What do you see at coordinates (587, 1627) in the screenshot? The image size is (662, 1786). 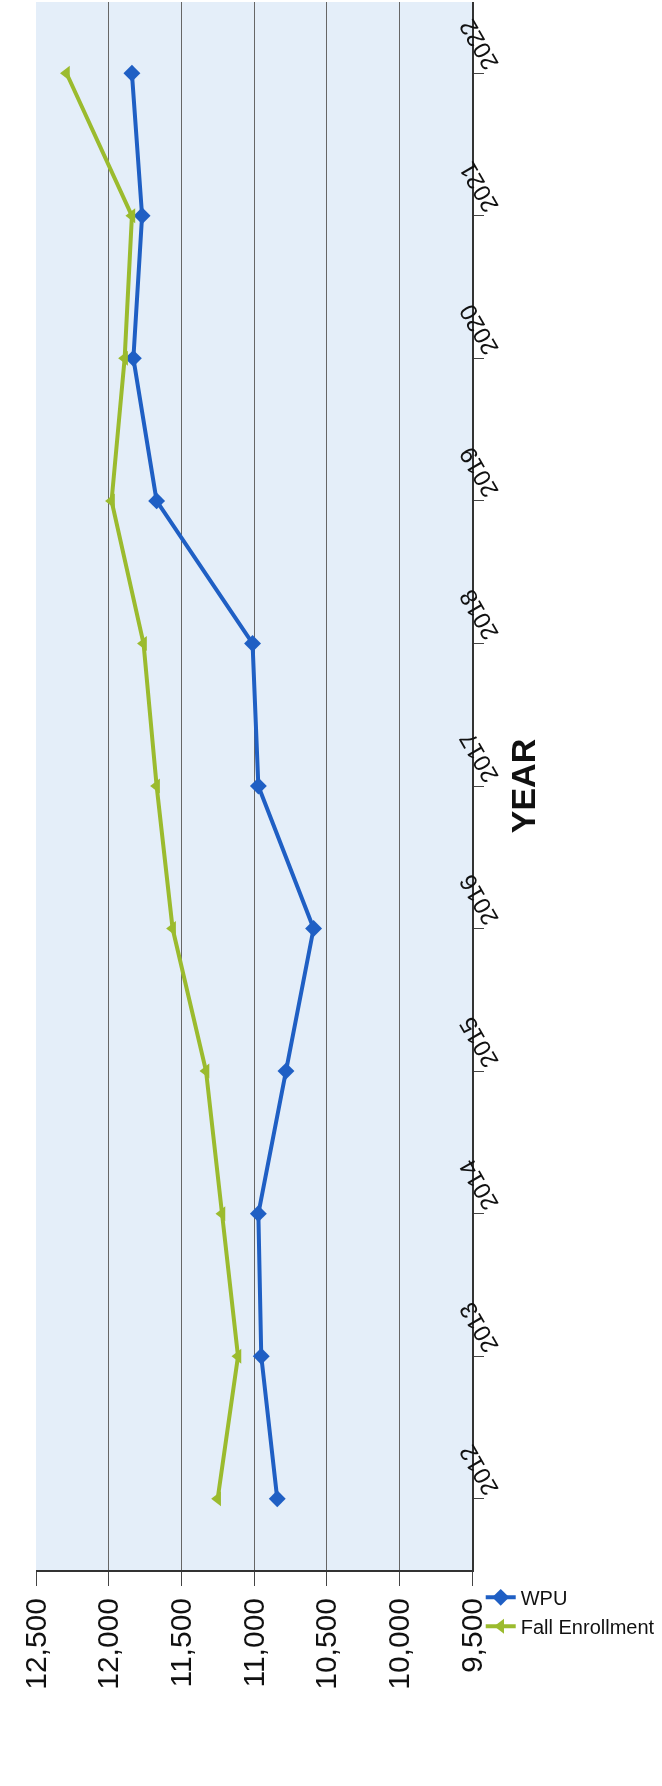 I see `legend-label: Fall Enrollment` at bounding box center [587, 1627].